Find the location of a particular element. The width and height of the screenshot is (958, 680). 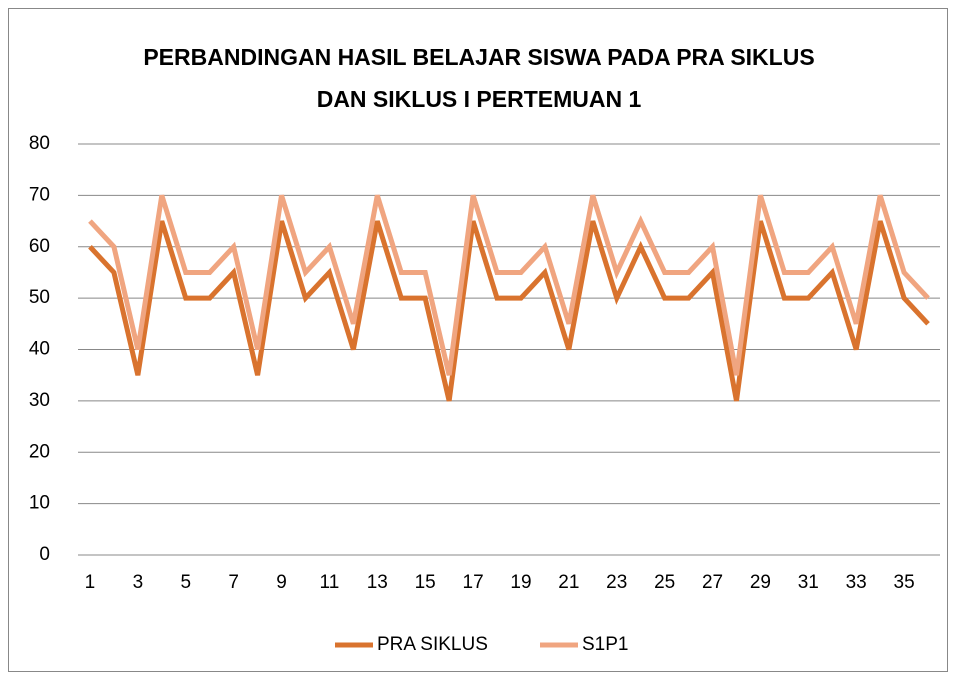

legend-label: PRA SIKLUS is located at coordinates (432, 644).